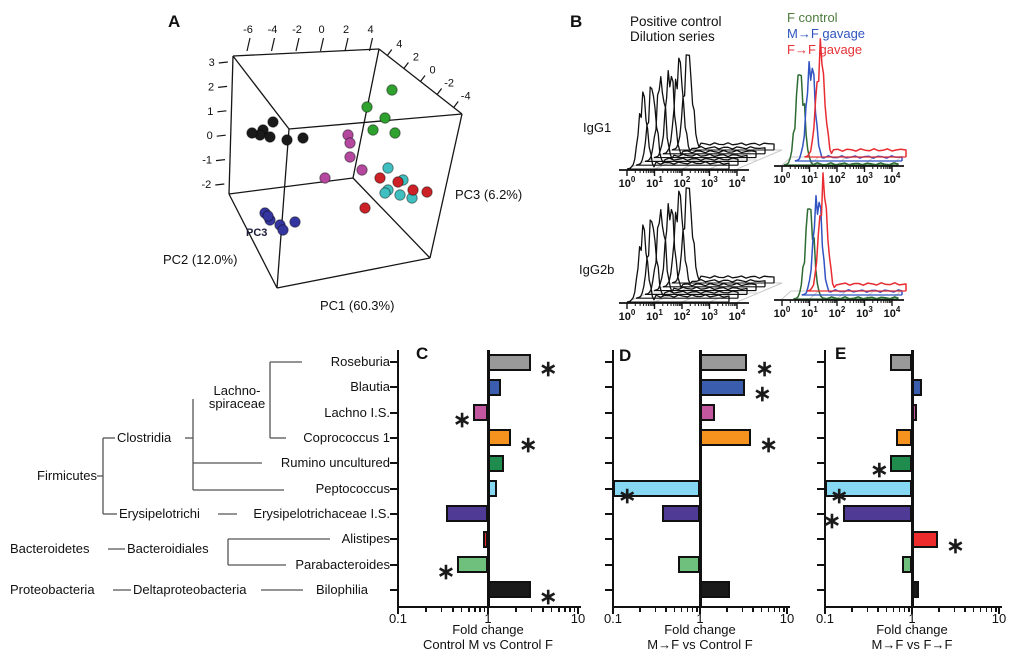 The width and height of the screenshot is (1028, 658). Describe the element at coordinates (837, 178) in the screenshot. I see `igg1-overlay-tick-label-2: 10²` at that location.